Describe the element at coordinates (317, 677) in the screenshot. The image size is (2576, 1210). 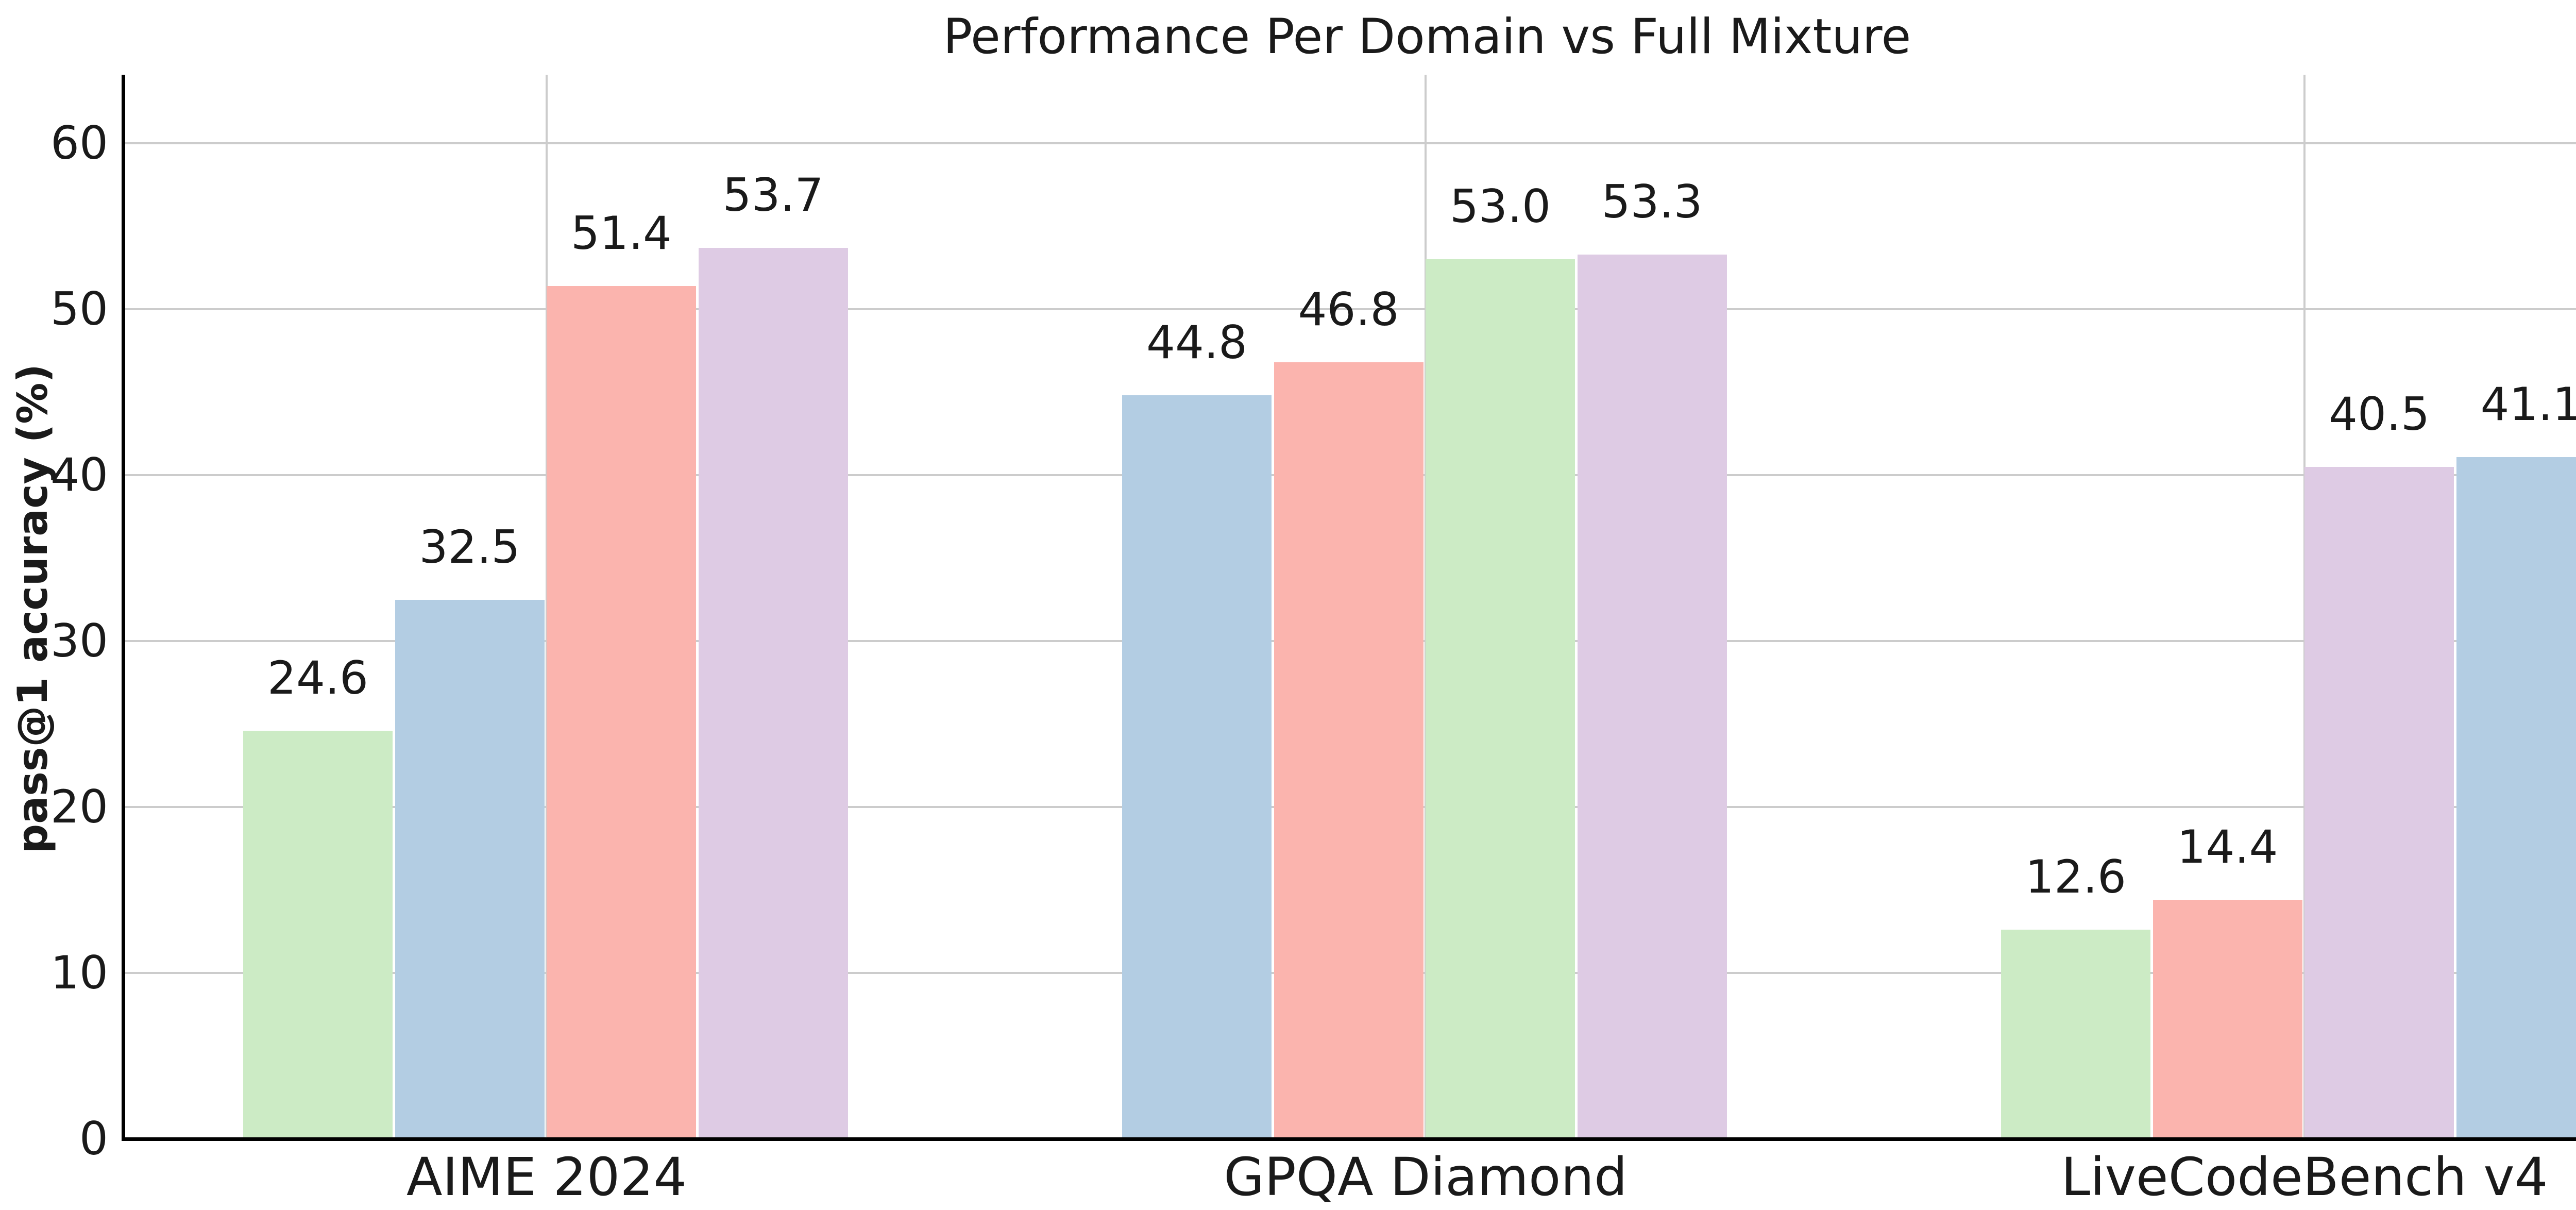
I see `bar-value-label: 24.6` at that location.